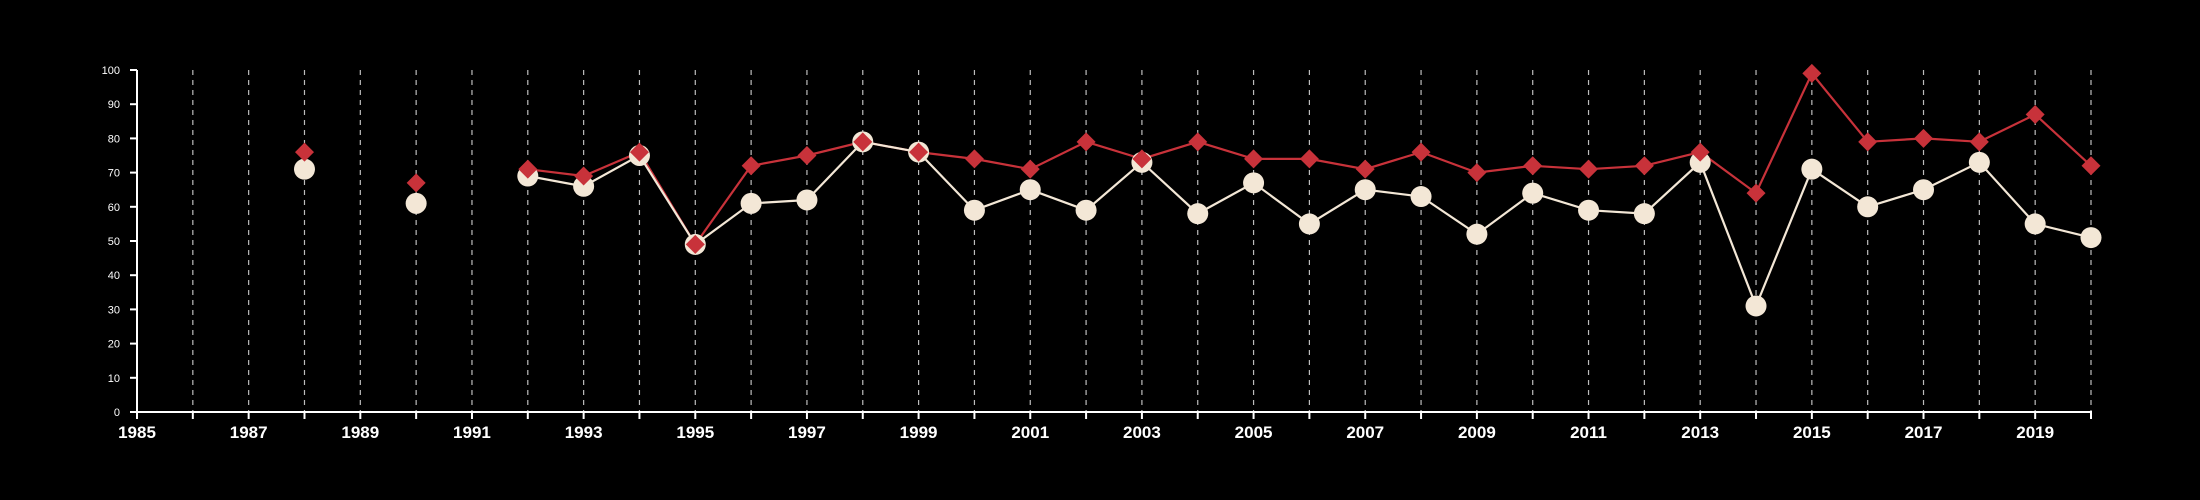 The height and width of the screenshot is (500, 2200). Describe the element at coordinates (1030, 169) in the screenshot. I see `diamond-point-2001` at that location.